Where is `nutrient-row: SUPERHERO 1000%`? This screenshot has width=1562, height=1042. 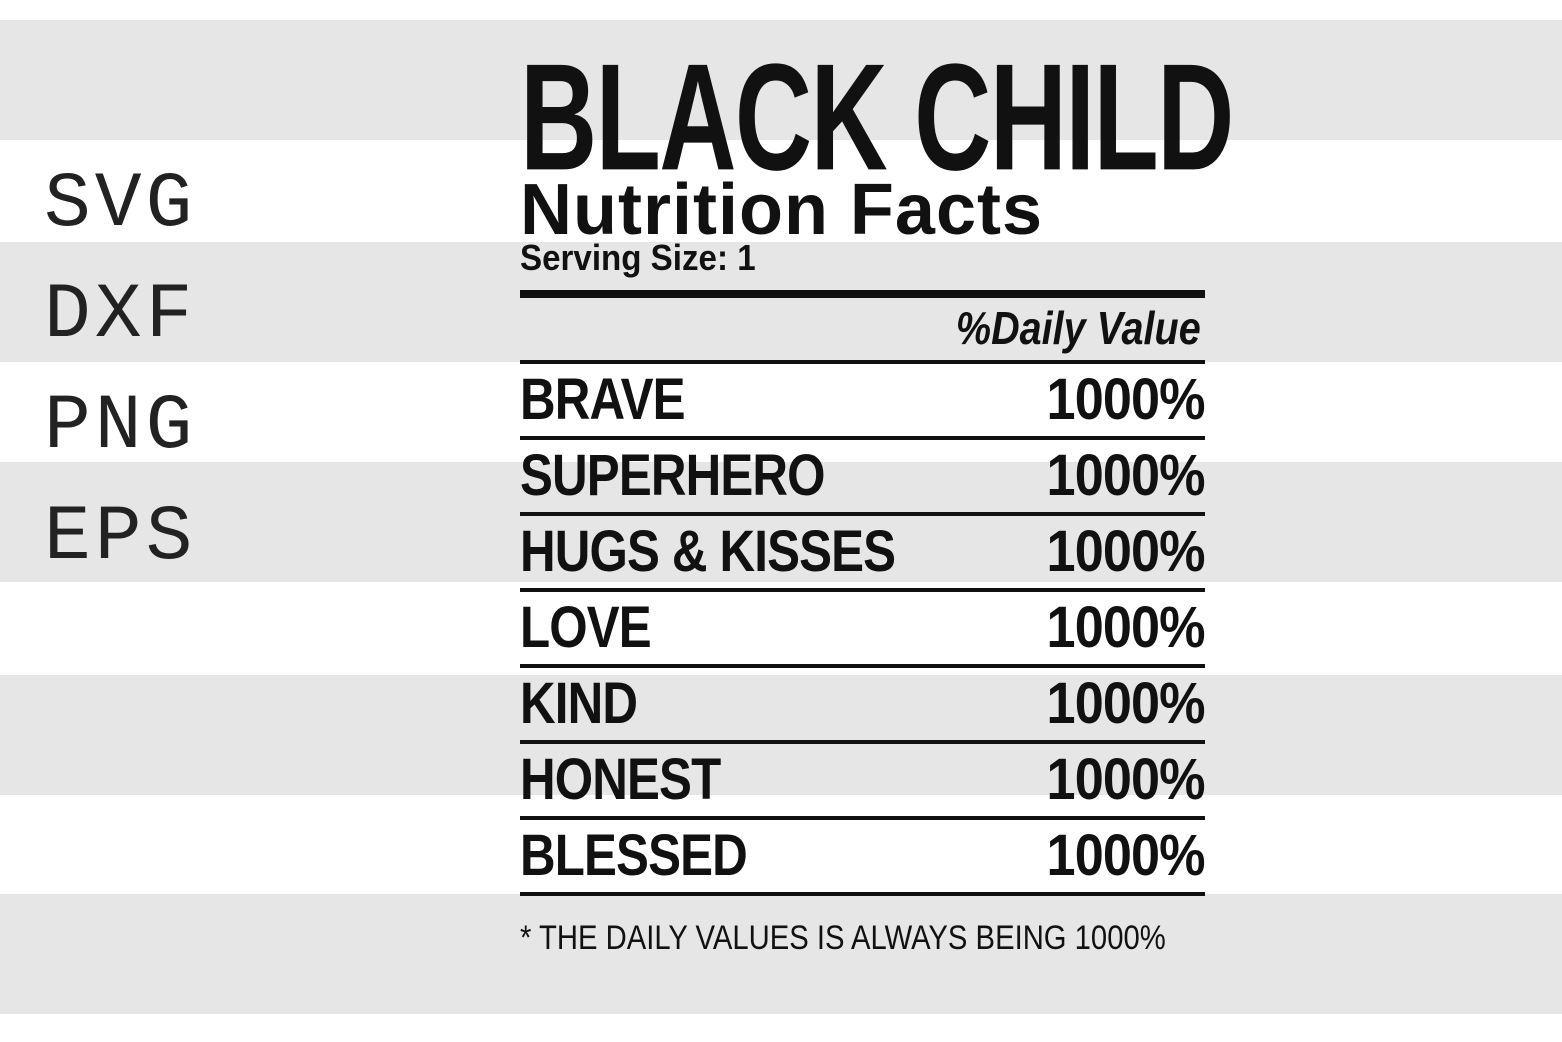
nutrient-row: SUPERHERO 1000% is located at coordinates (863, 474).